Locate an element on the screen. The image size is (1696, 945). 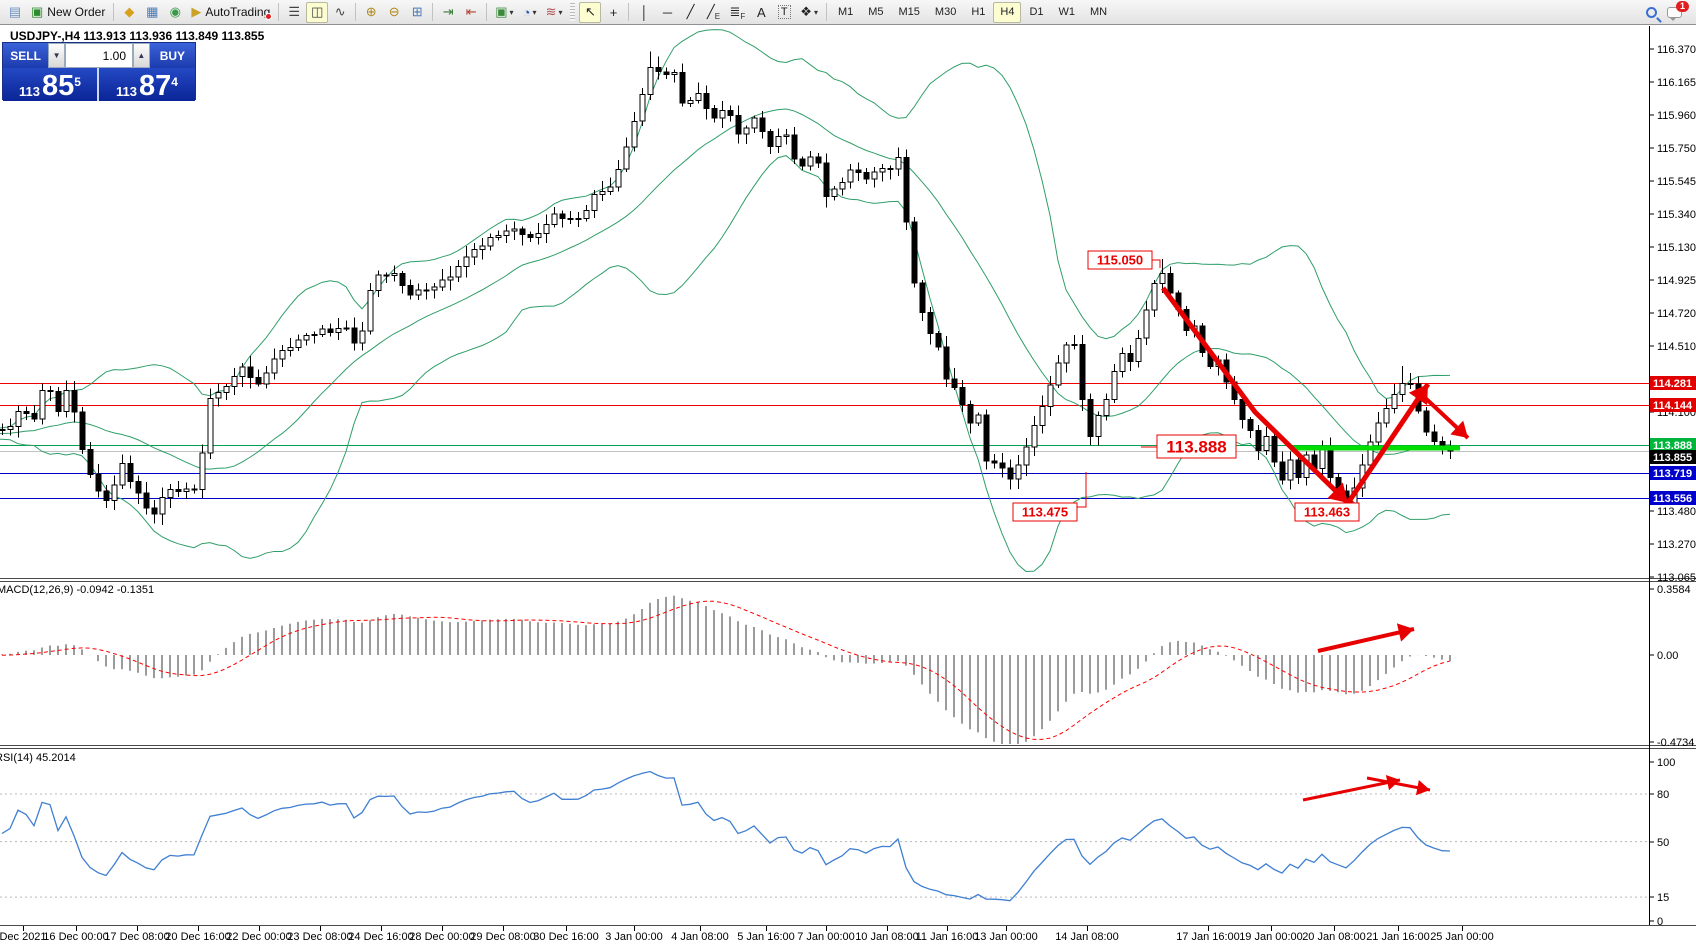
templates-icon: ▣ ▾ is located at coordinates (504, 12).